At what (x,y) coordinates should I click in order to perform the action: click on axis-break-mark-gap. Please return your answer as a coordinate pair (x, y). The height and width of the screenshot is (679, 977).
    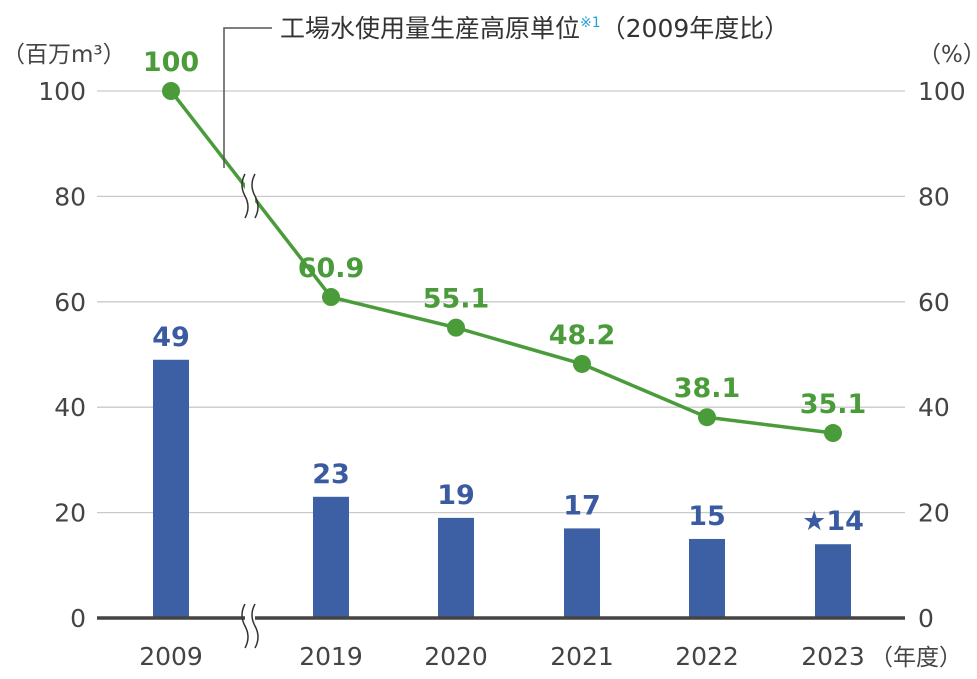
    Looking at the image, I should click on (250, 626).